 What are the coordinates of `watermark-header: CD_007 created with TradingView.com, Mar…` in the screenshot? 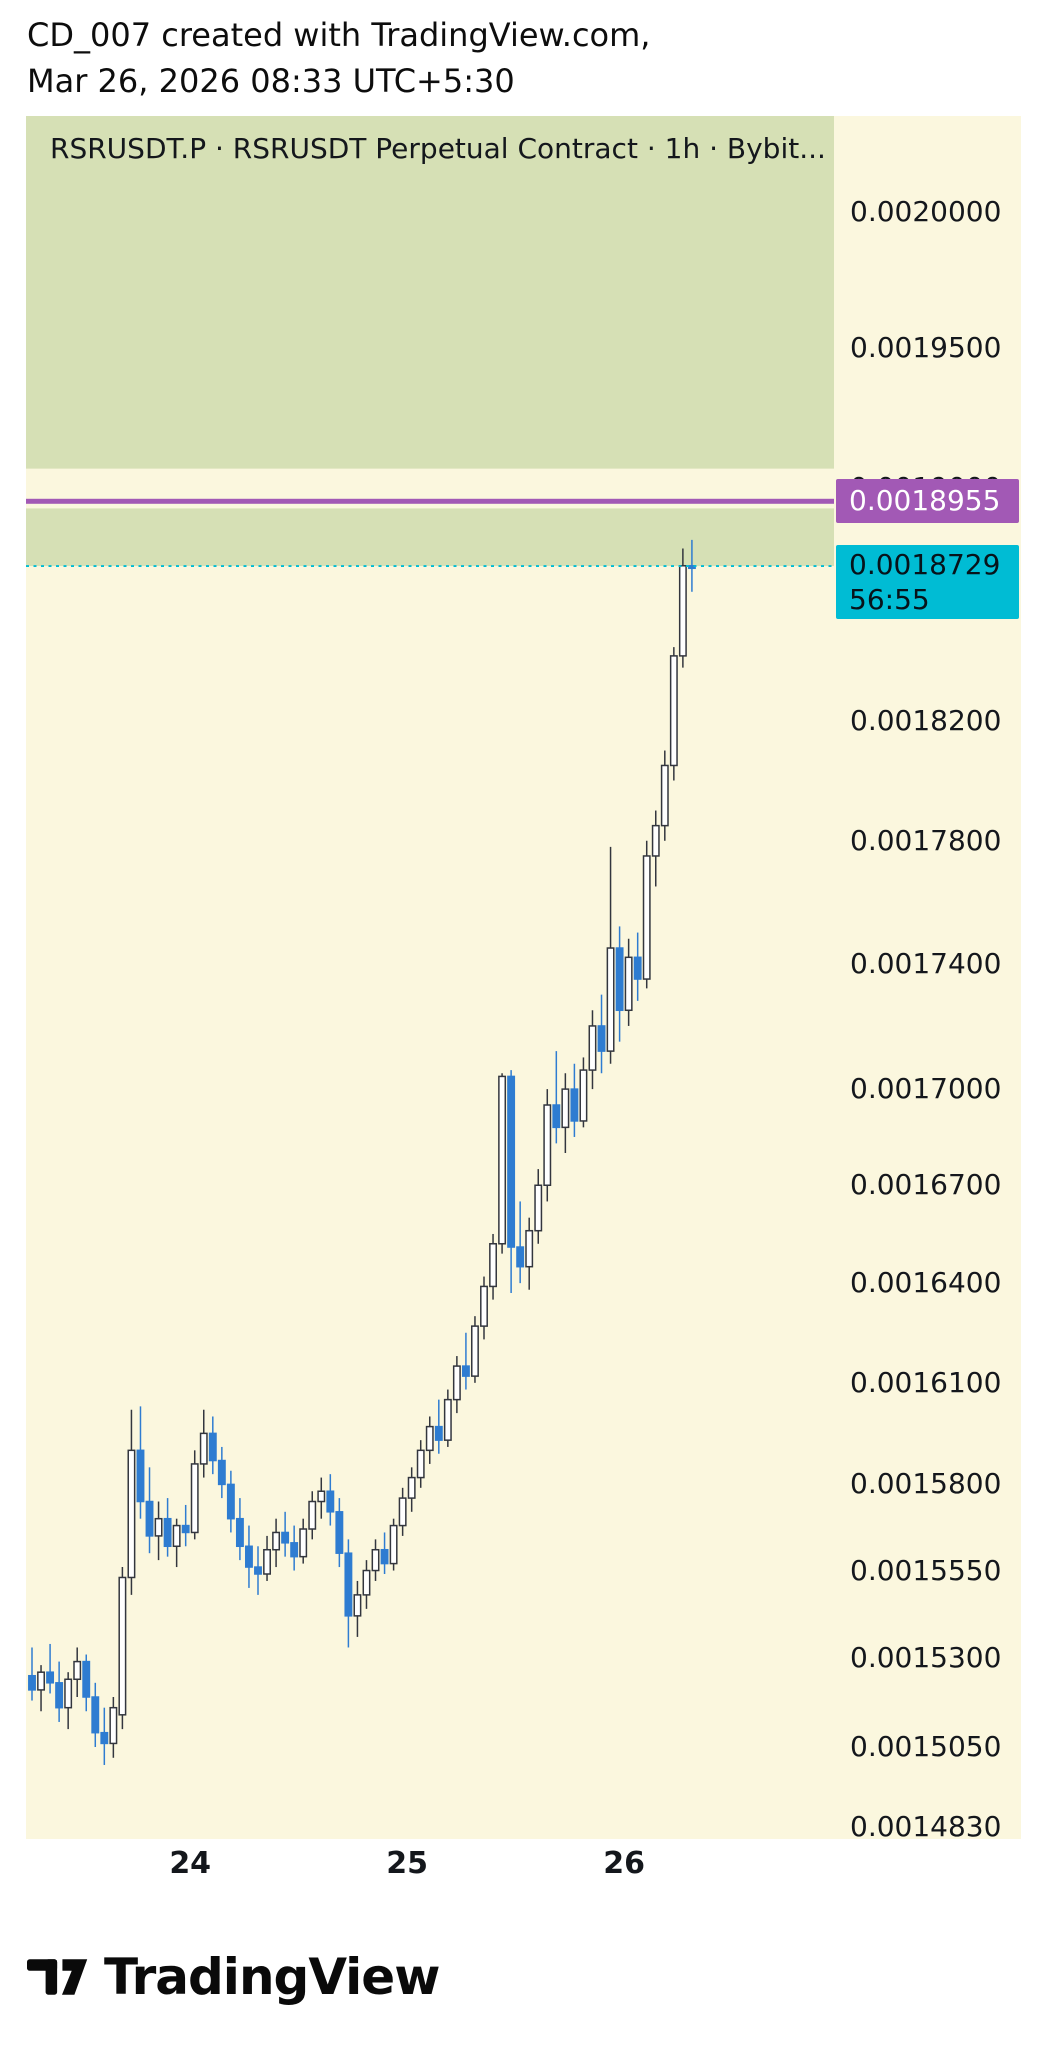 It's located at (338, 58).